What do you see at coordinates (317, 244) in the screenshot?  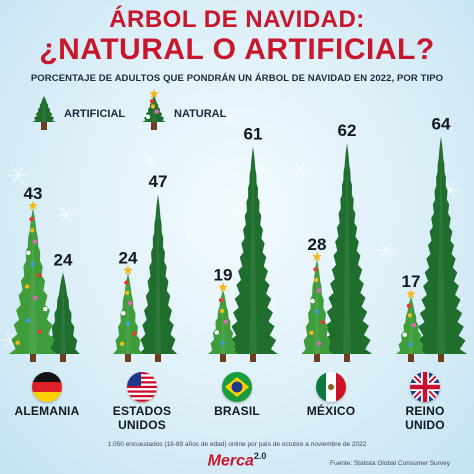 I see `value-label-artificial: 28` at bounding box center [317, 244].